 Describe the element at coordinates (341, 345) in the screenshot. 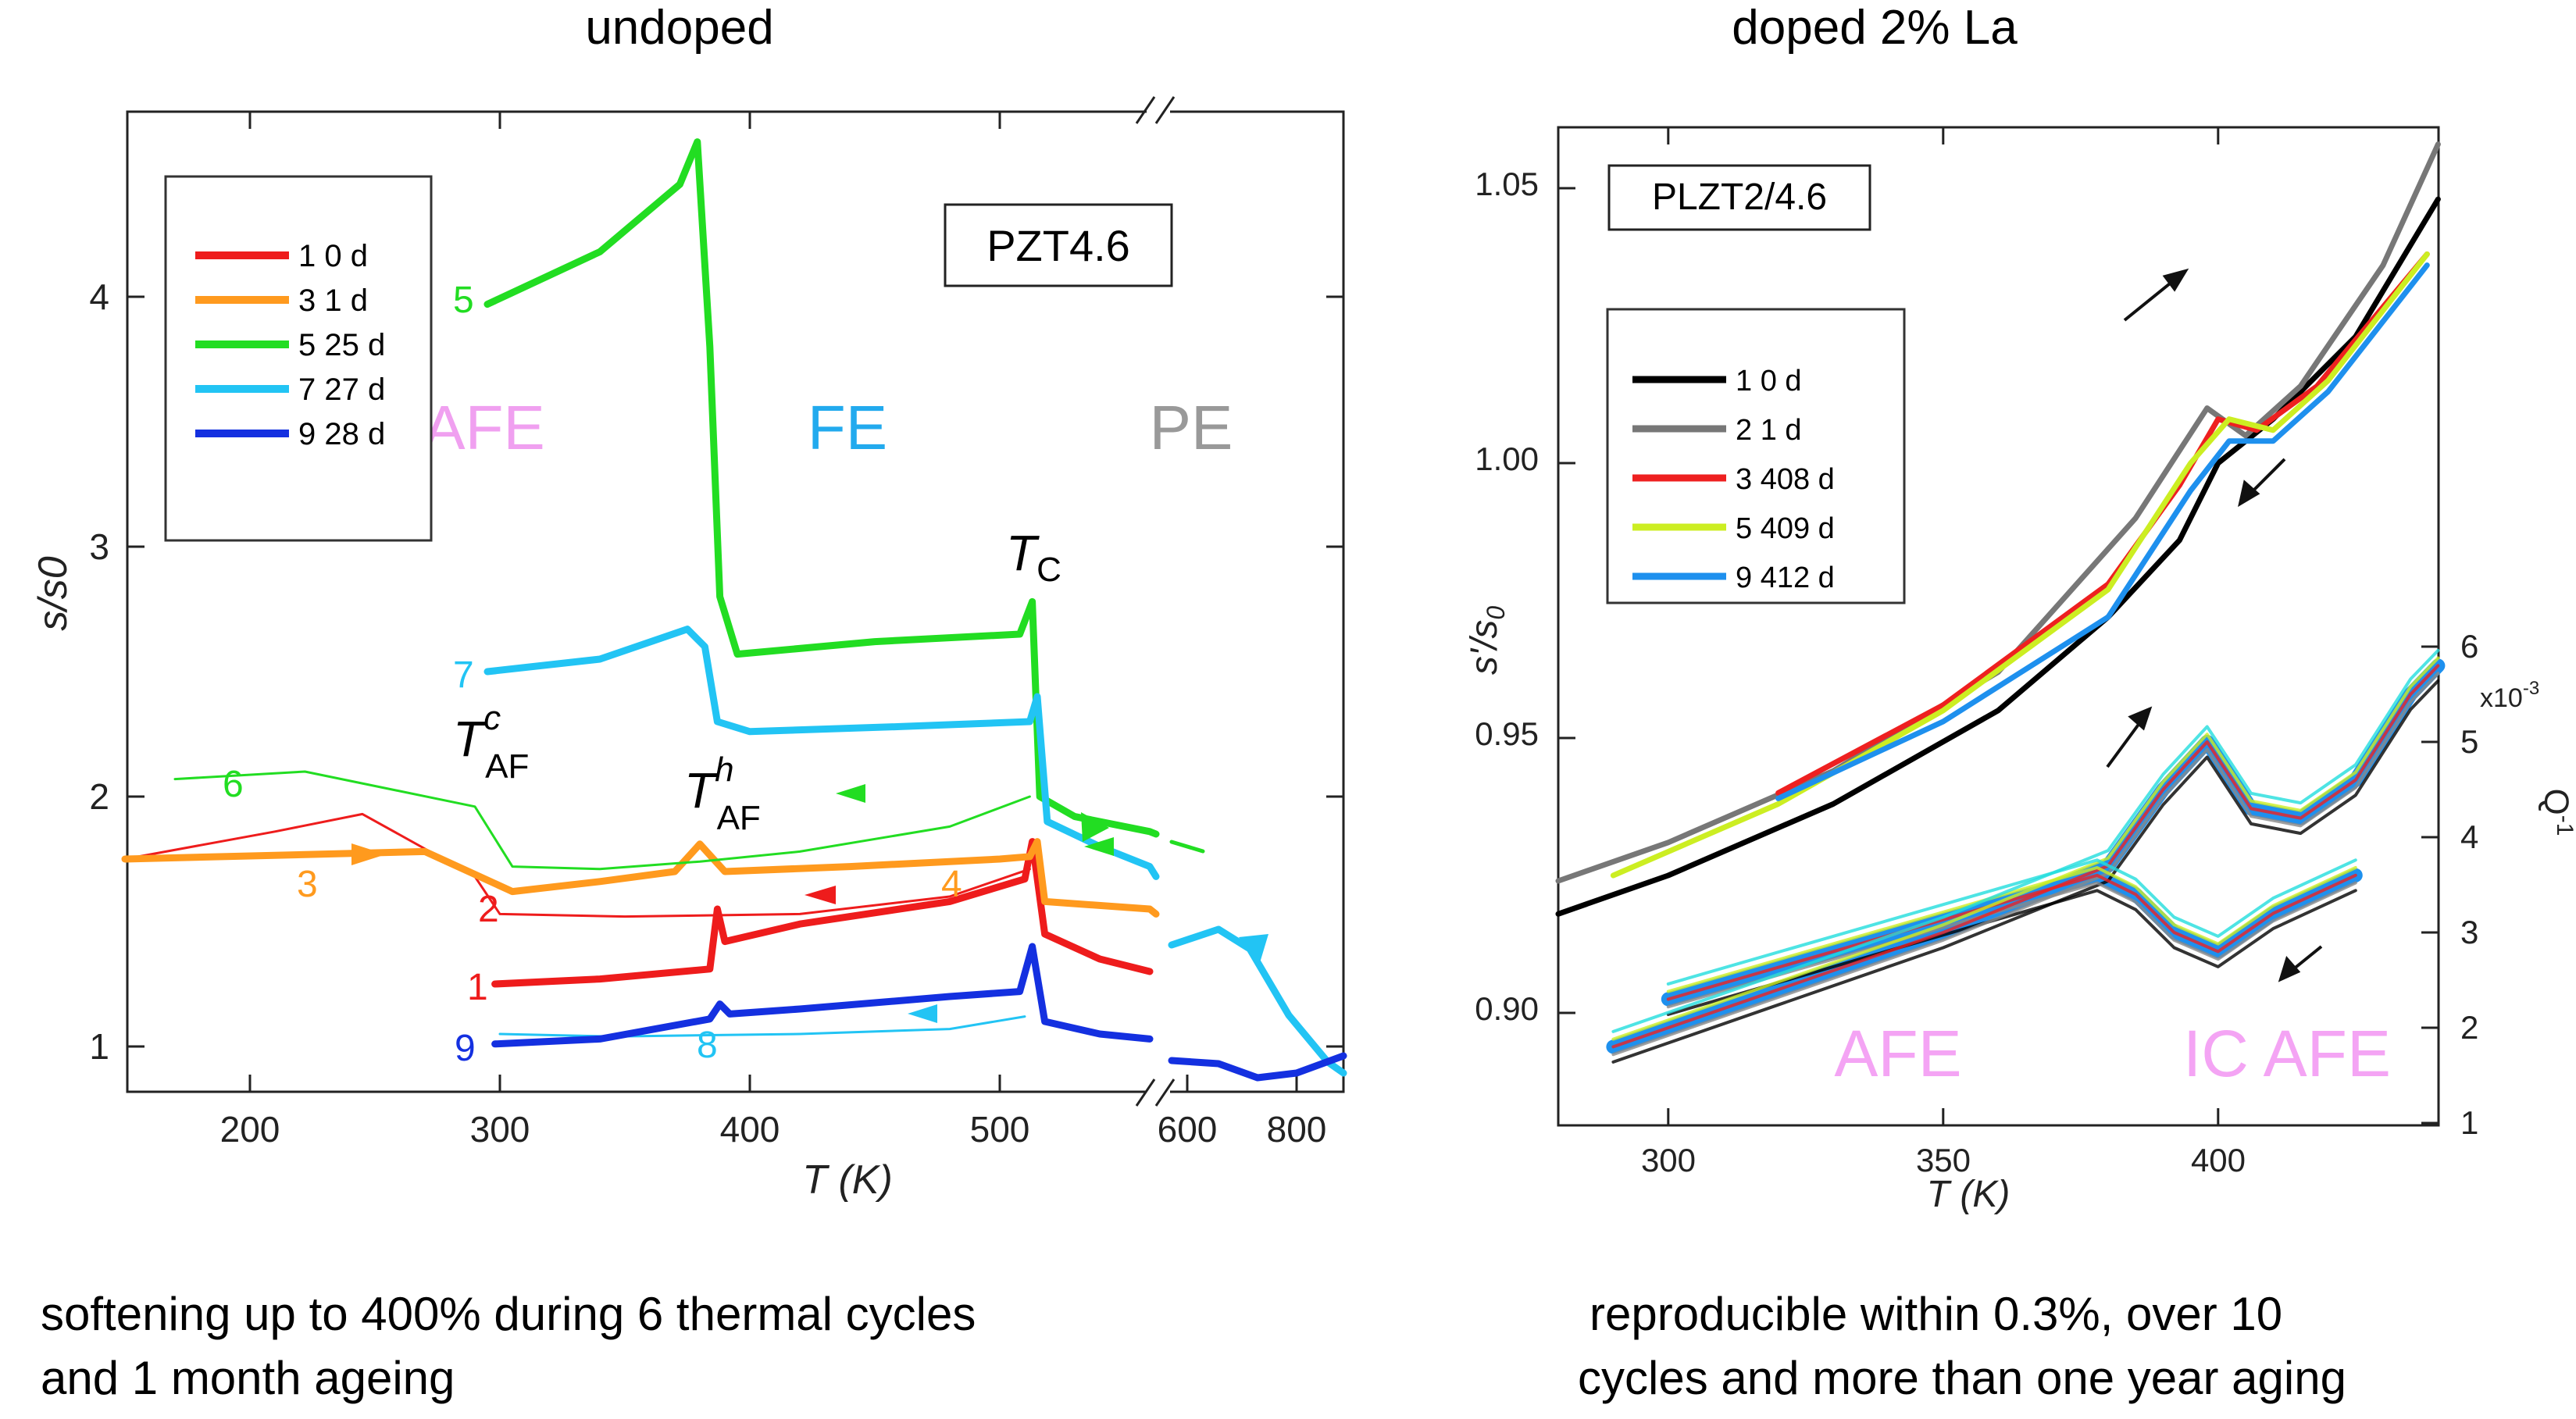

I see `legend-label-2: 5 25 d` at that location.